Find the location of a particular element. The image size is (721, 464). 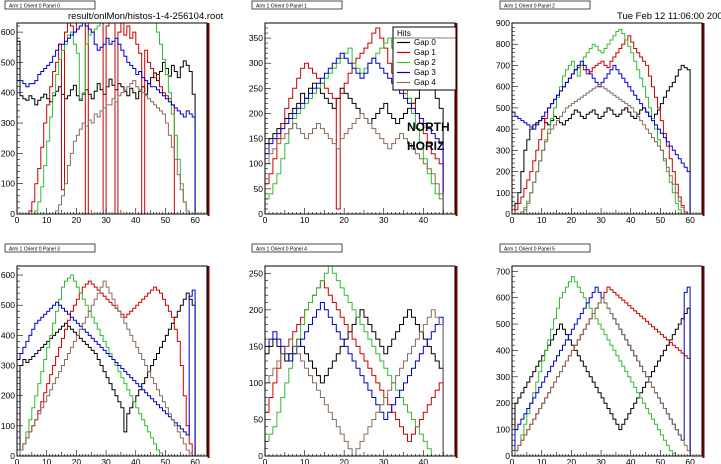

y-tick-label: 350 is located at coordinates (256, 38).